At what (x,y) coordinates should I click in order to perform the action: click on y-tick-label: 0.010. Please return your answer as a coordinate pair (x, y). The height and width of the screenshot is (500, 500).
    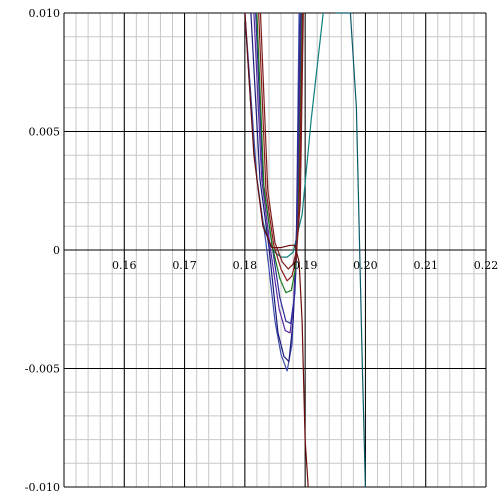
    Looking at the image, I should click on (45, 13).